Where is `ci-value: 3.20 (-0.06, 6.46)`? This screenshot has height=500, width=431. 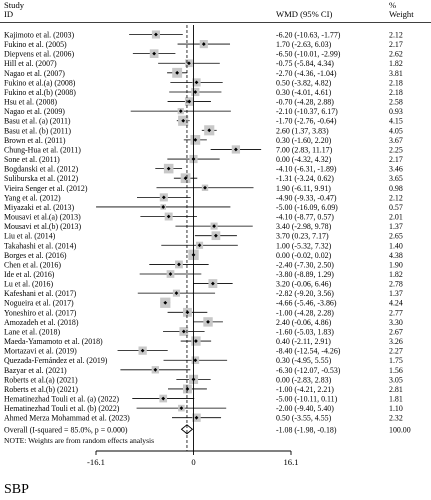
ci-value: 3.20 (-0.06, 6.46) is located at coordinates (304, 284).